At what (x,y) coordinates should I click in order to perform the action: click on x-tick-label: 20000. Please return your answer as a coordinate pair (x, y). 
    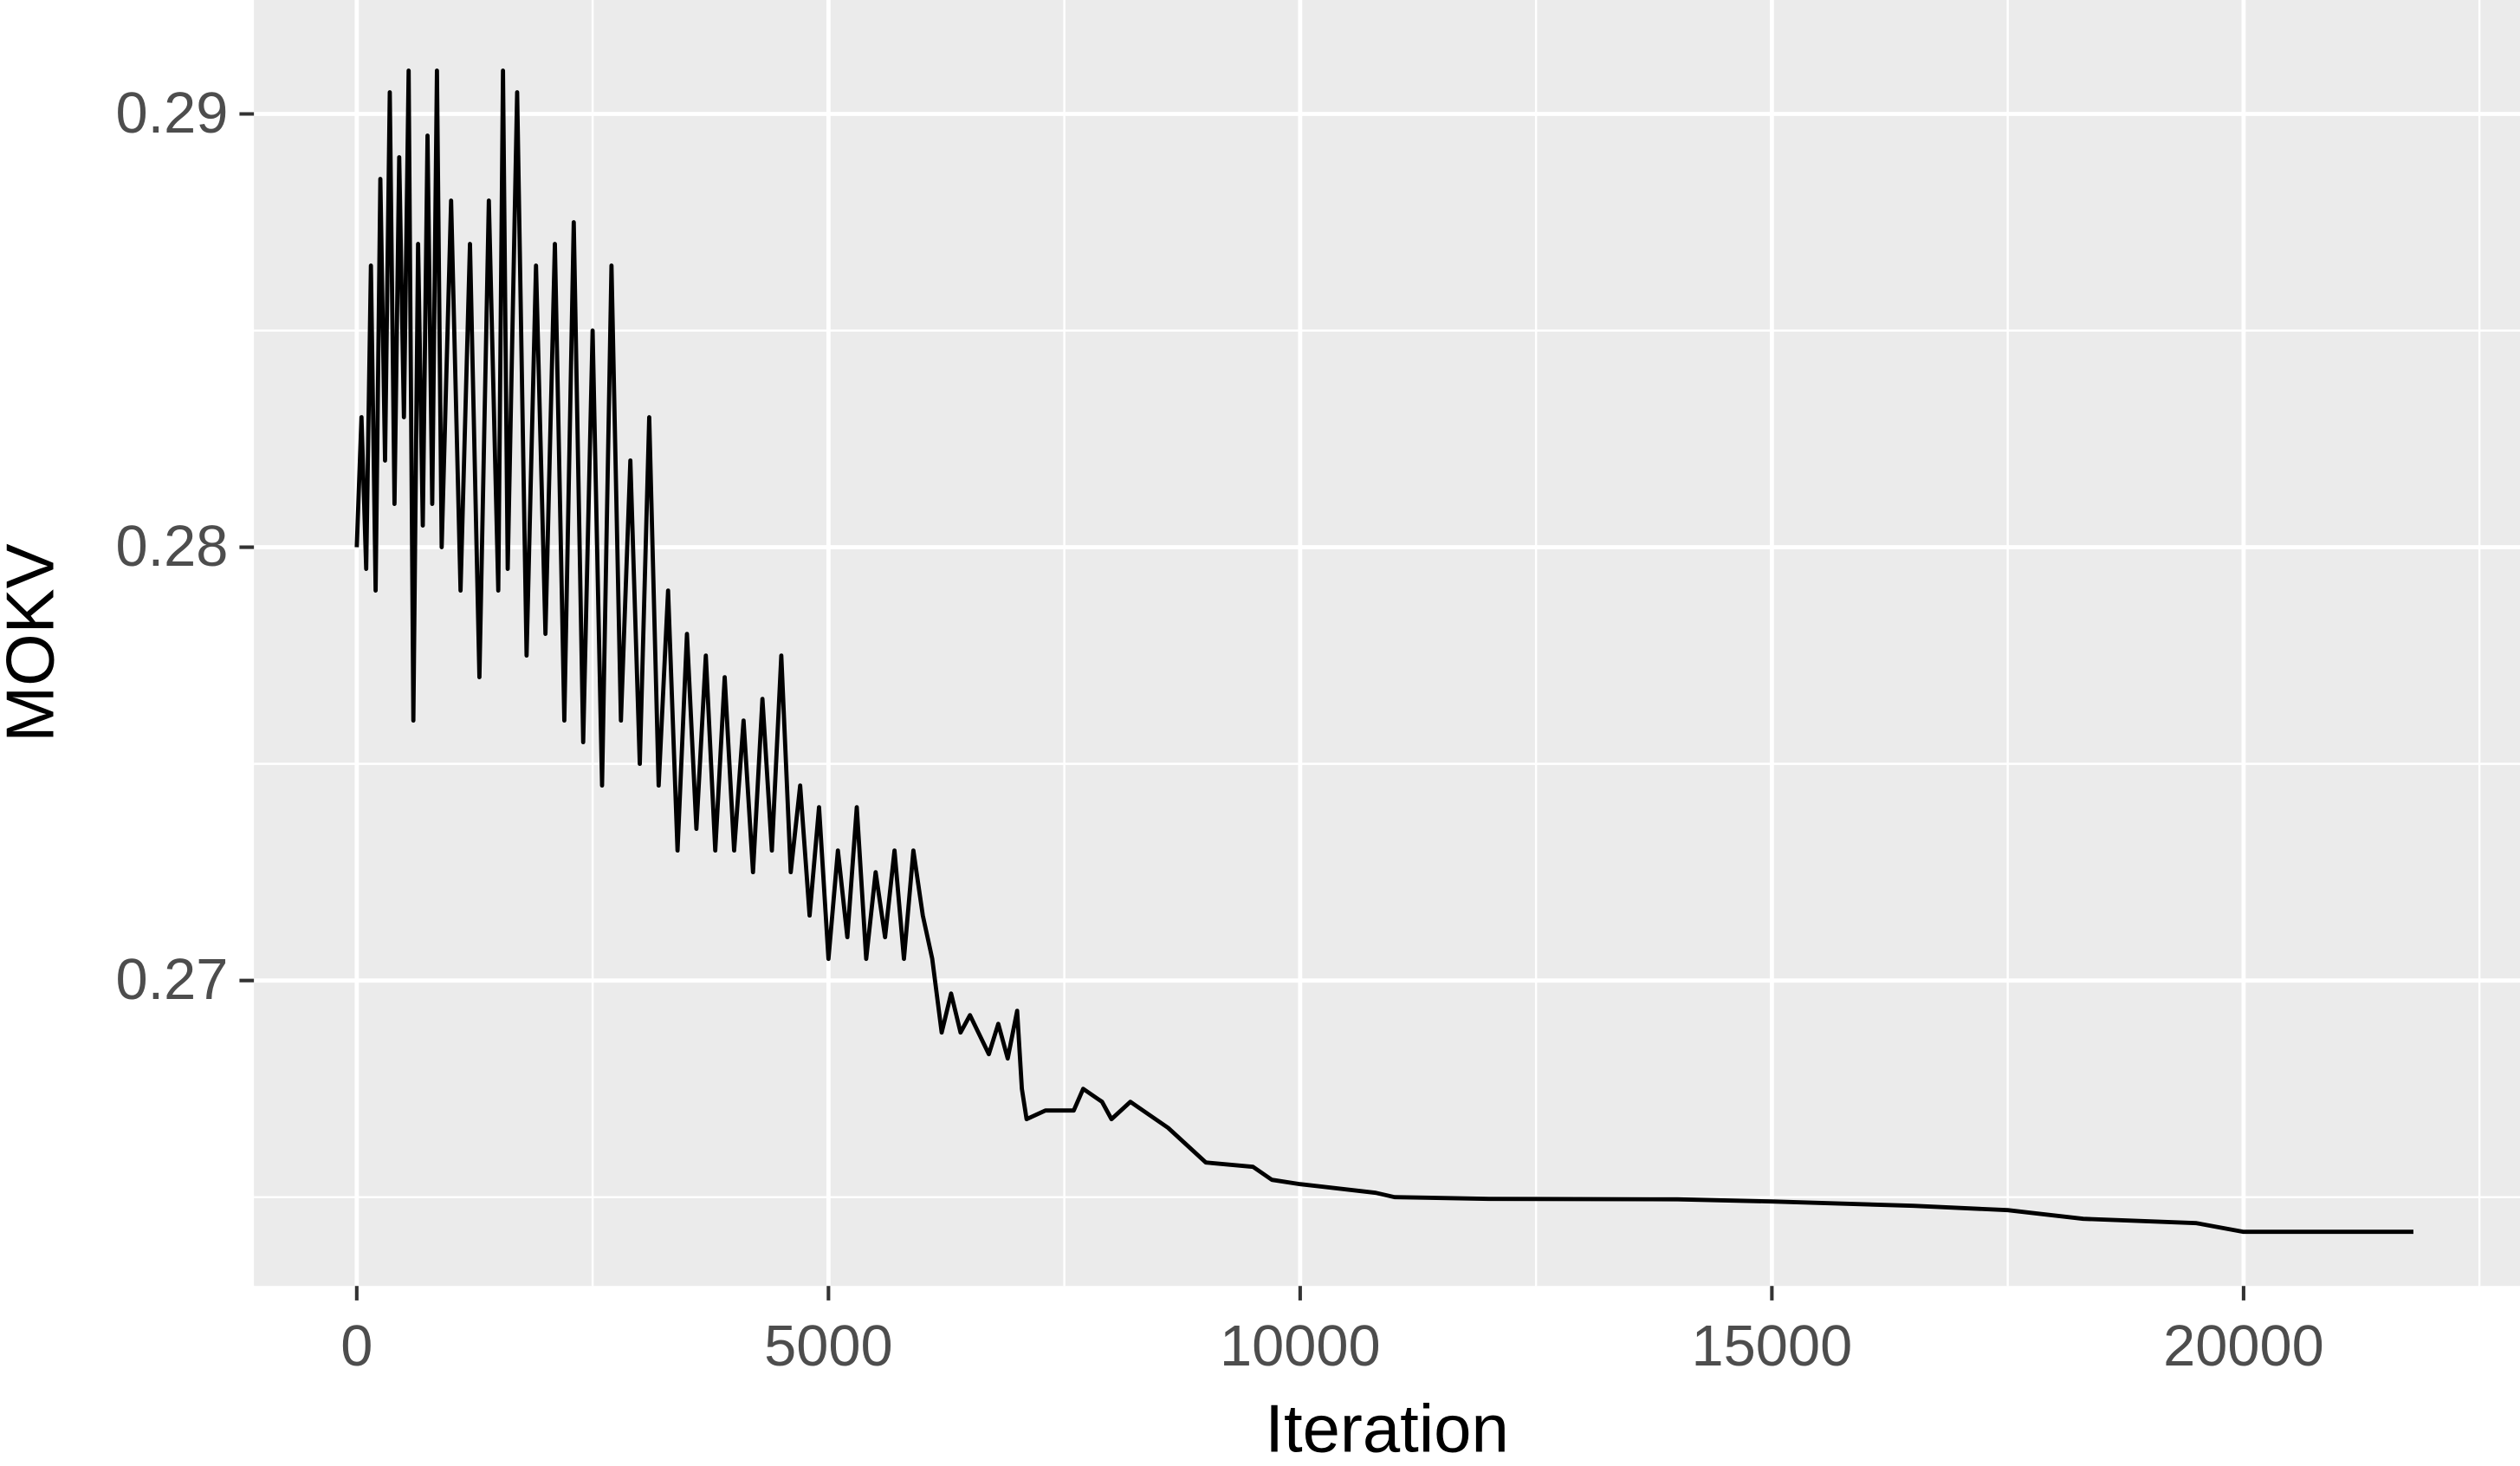
    Looking at the image, I should click on (2243, 1346).